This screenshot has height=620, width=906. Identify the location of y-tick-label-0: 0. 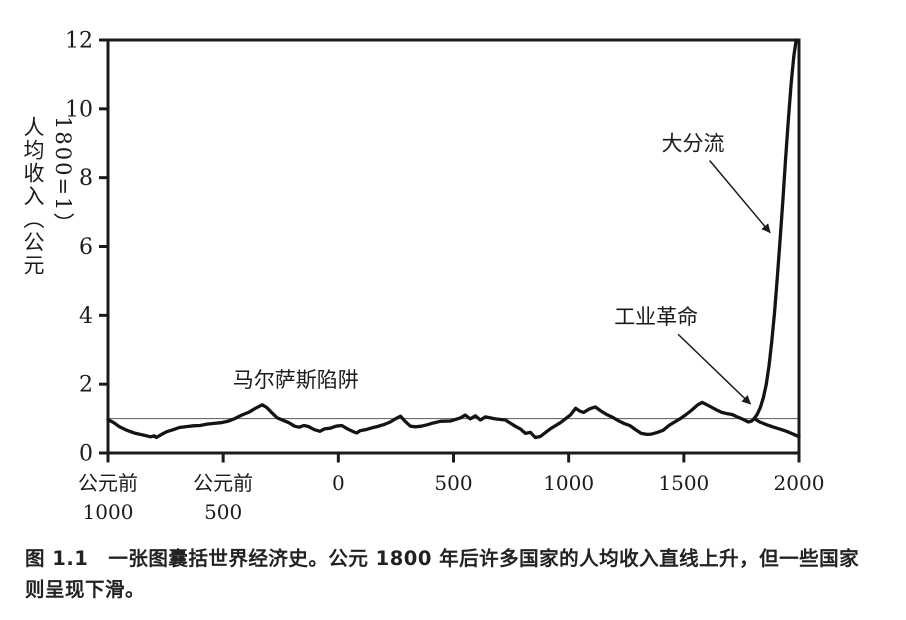
(86, 454).